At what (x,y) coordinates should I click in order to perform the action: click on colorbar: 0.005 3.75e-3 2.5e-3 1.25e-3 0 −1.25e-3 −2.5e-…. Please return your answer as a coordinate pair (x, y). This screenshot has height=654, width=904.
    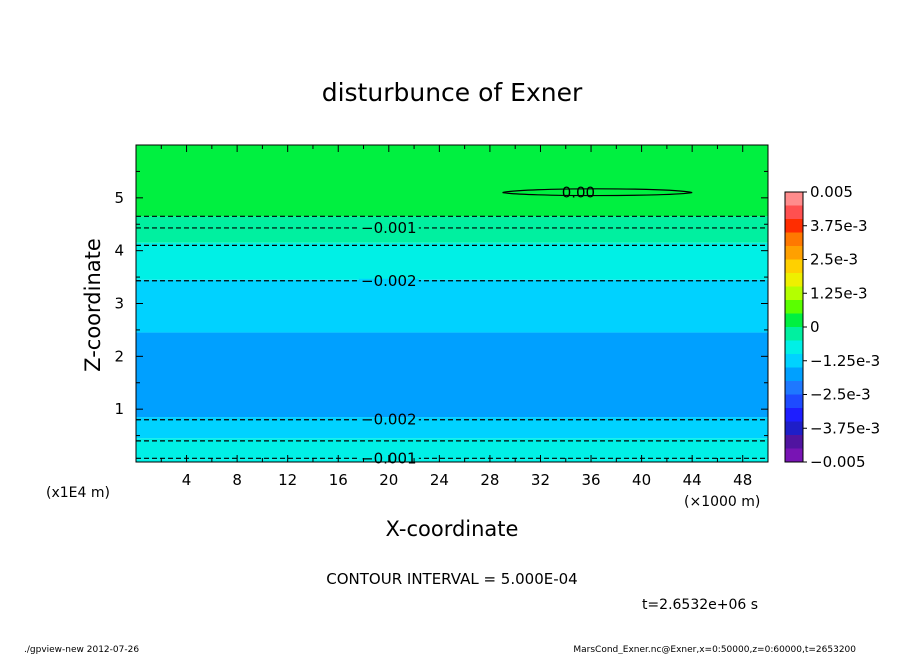
    Looking at the image, I should click on (832, 327).